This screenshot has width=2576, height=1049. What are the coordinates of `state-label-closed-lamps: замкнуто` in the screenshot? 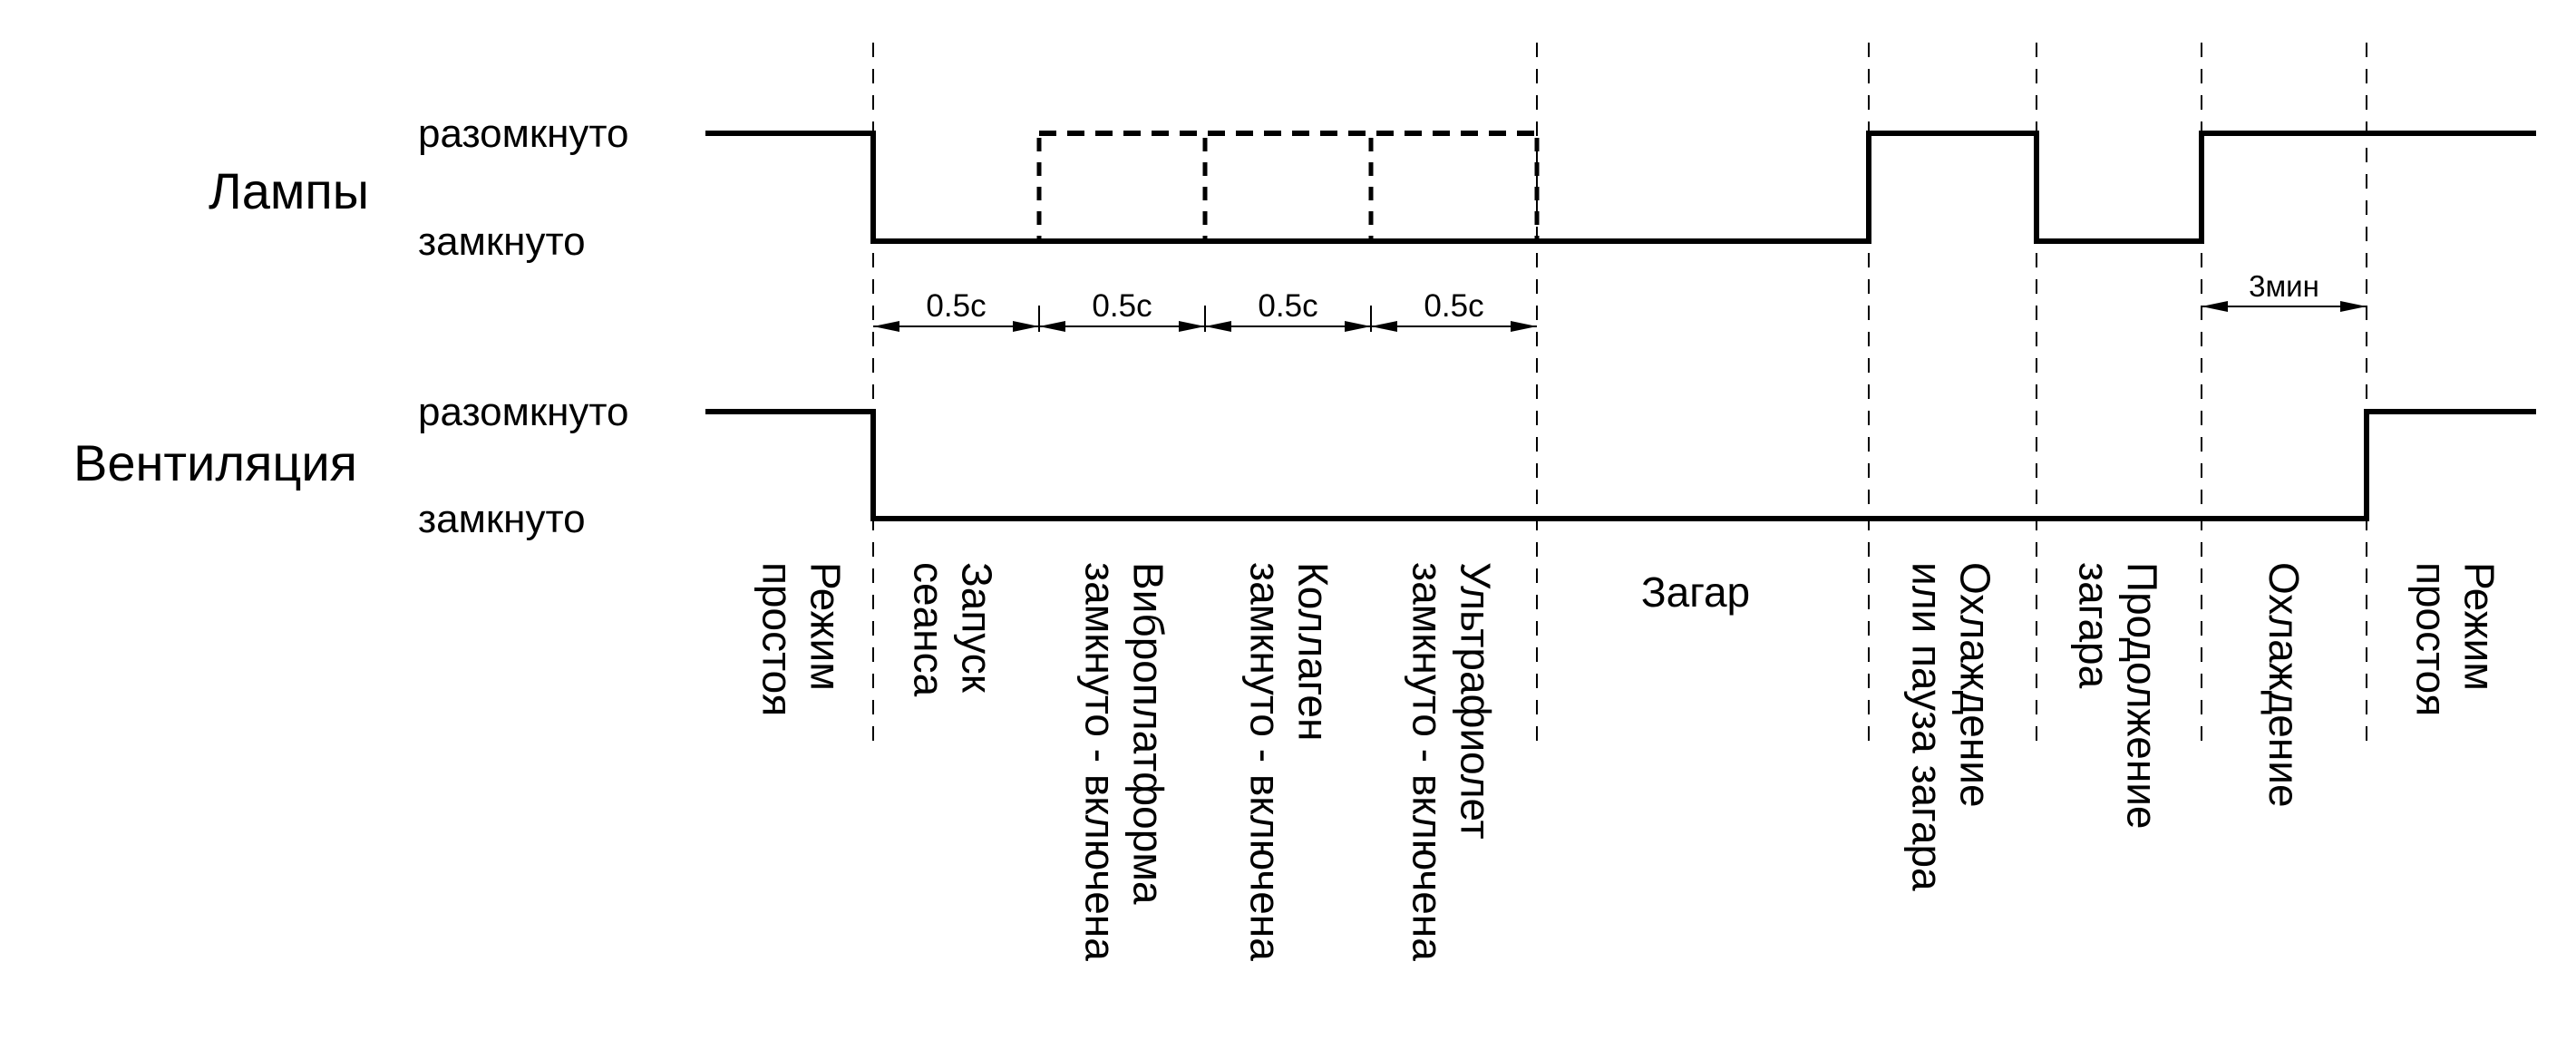 It's located at (502, 241).